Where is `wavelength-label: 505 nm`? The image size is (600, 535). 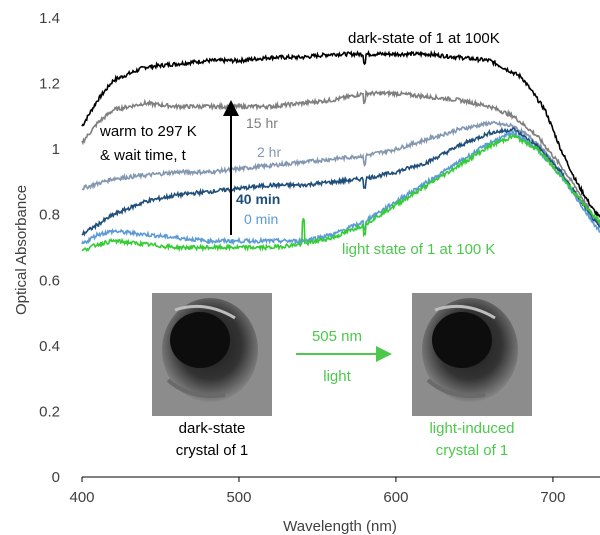 wavelength-label: 505 nm is located at coordinates (337, 336).